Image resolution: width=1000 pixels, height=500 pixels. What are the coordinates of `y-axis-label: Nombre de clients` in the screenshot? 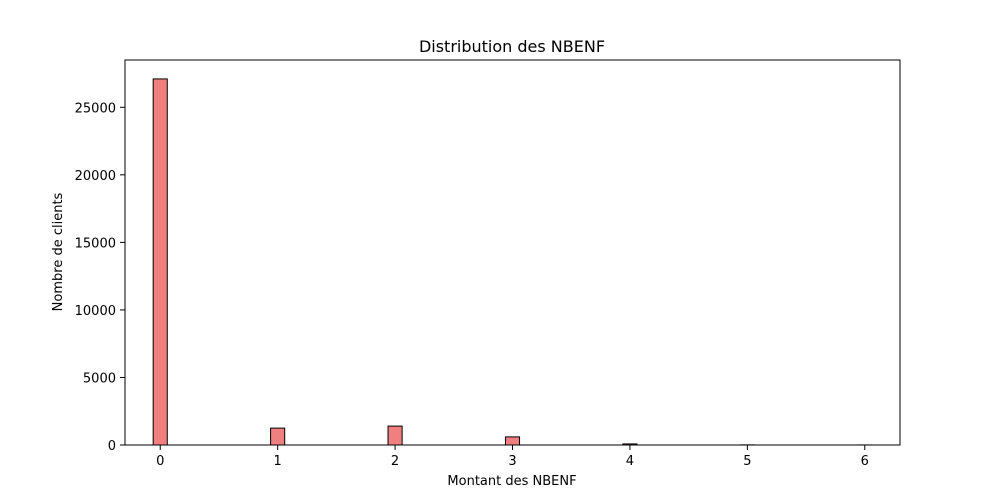 It's located at (58, 251).